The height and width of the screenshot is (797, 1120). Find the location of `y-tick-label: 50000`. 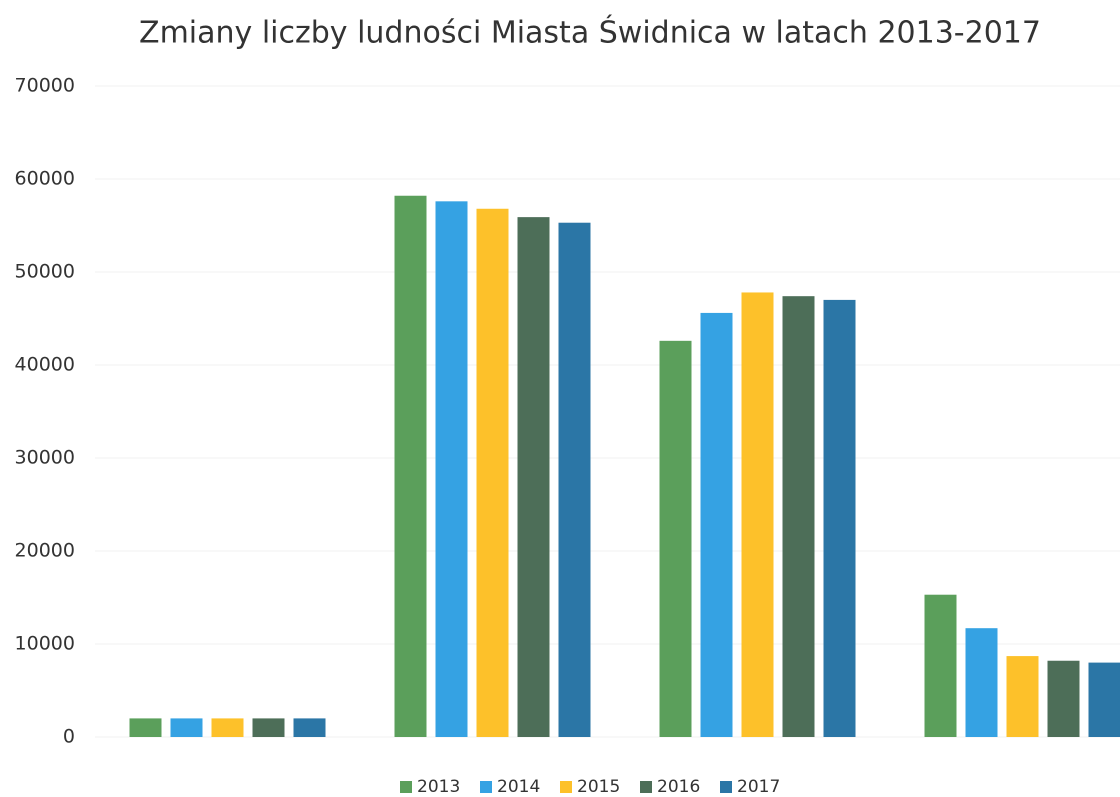

y-tick-label: 50000 is located at coordinates (45, 272).